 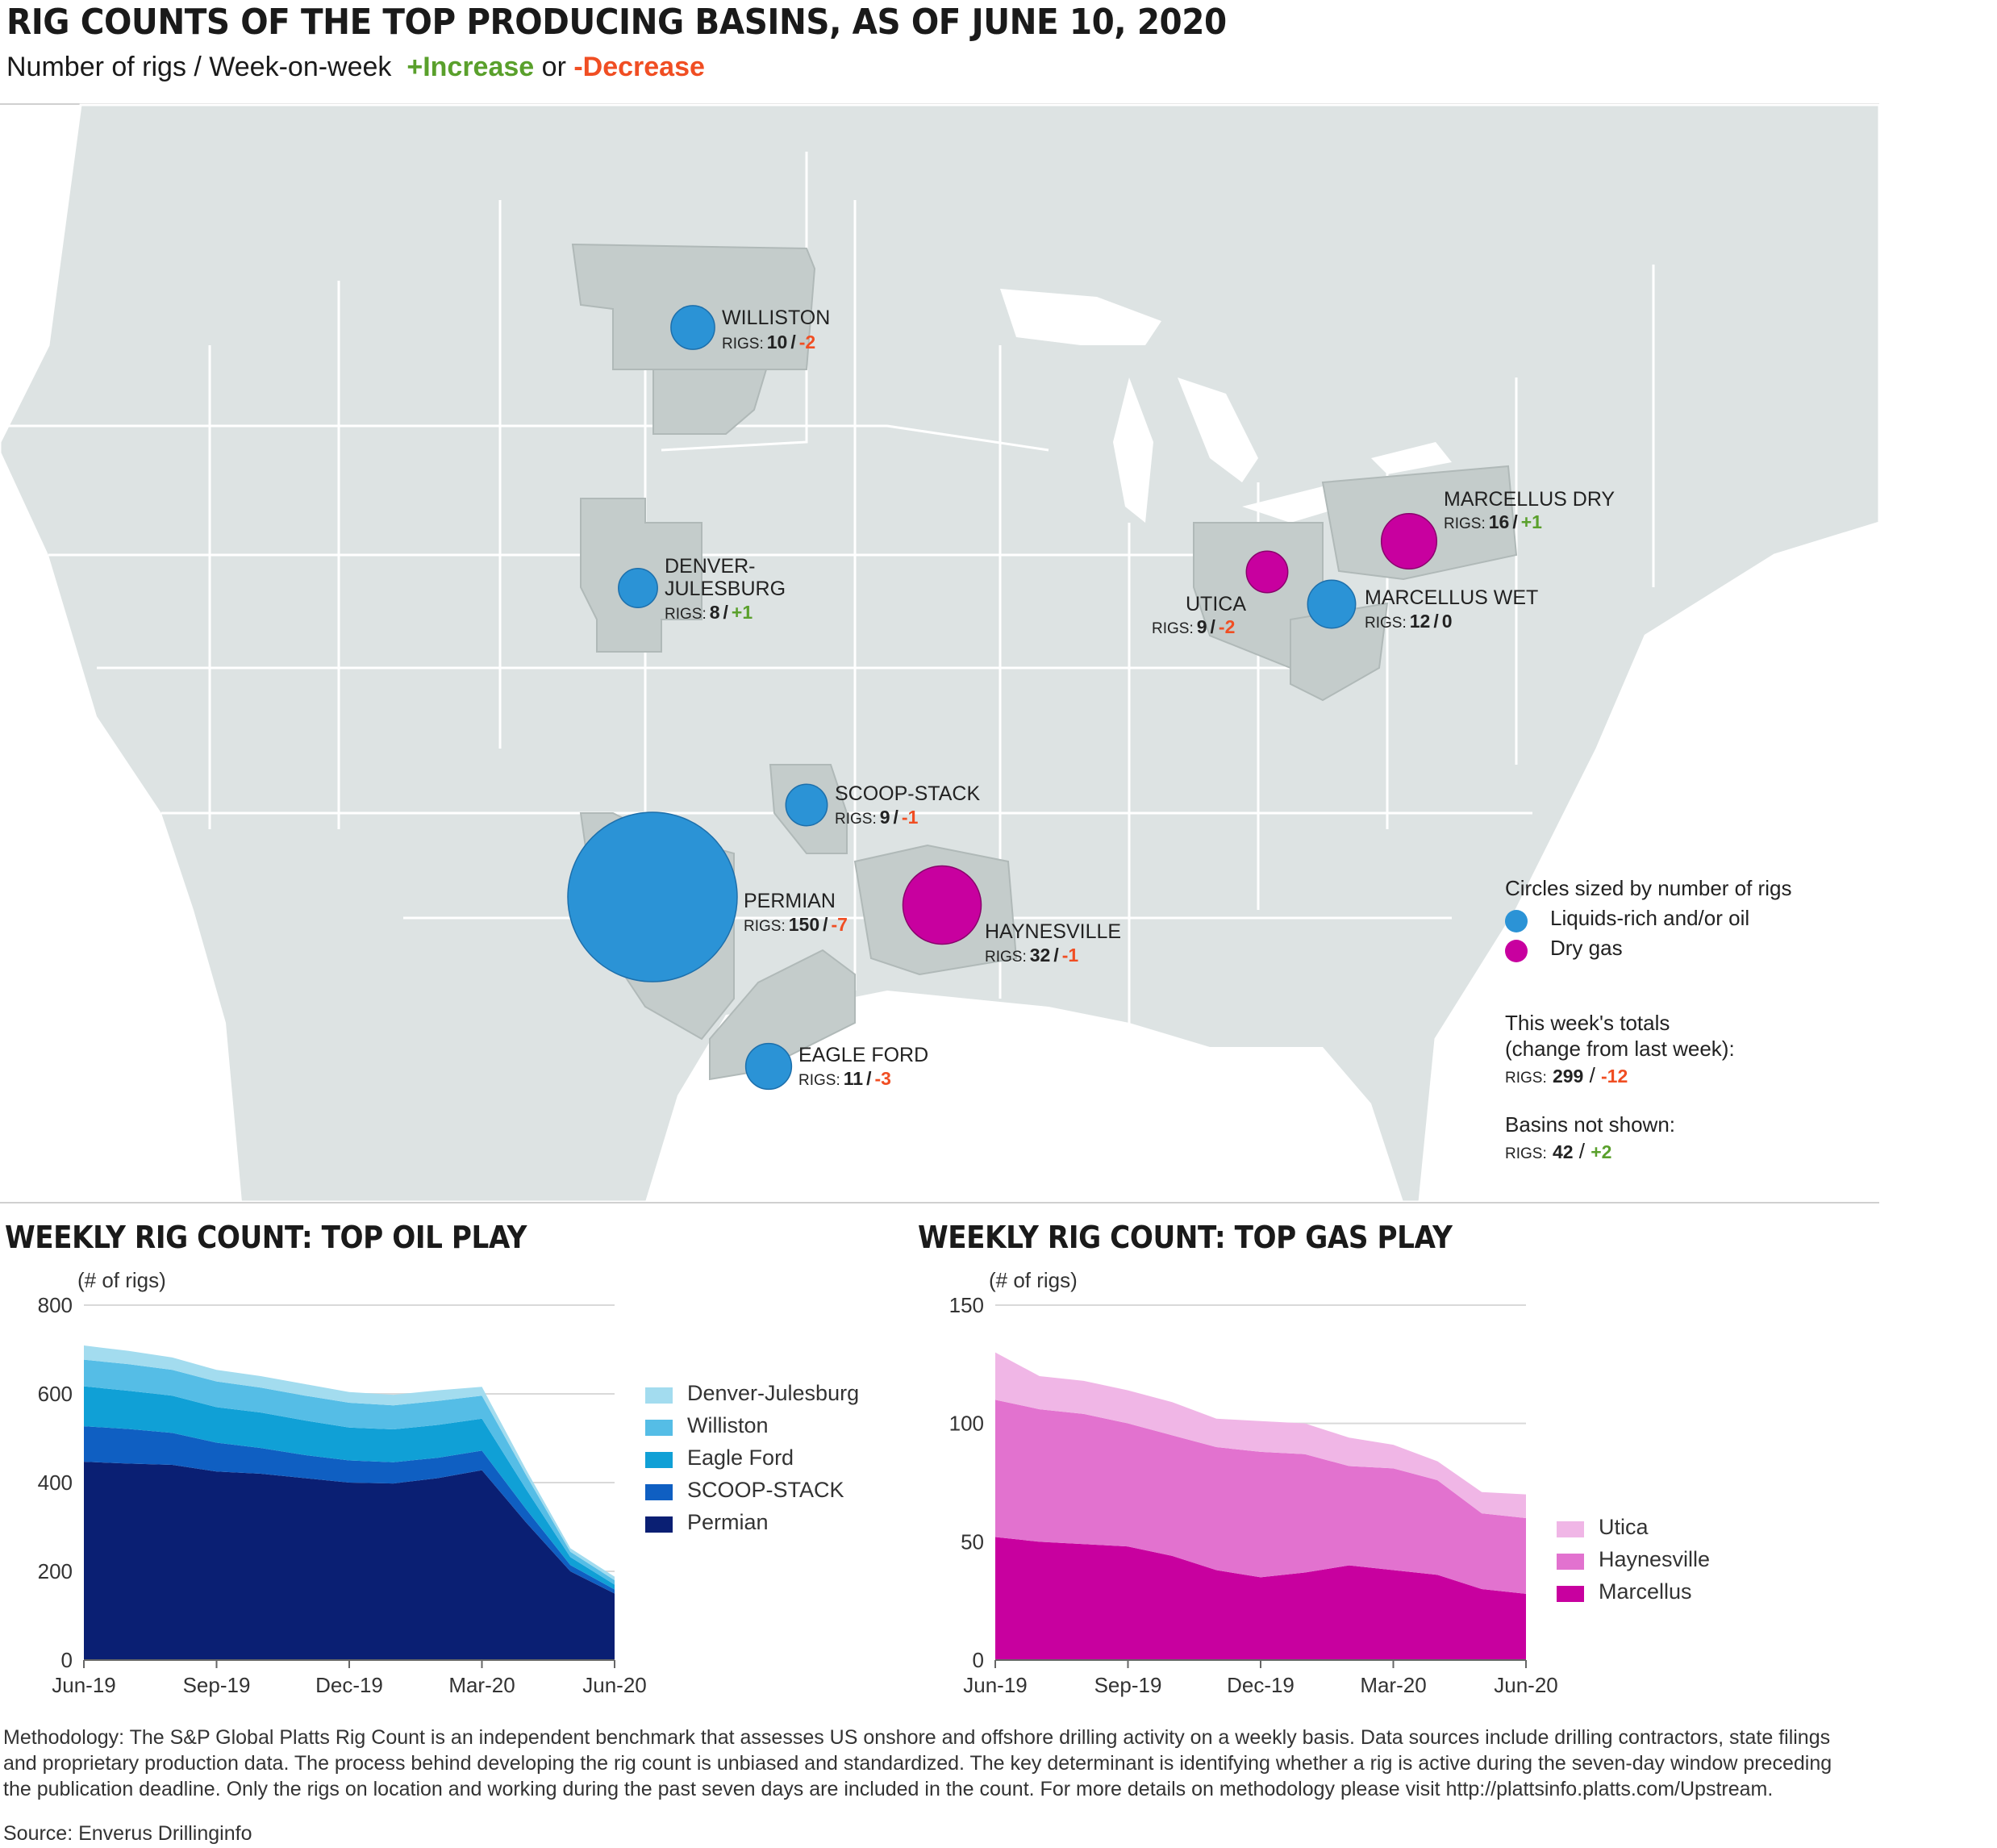 What do you see at coordinates (652, 896) in the screenshot?
I see `basin-circle-permian` at bounding box center [652, 896].